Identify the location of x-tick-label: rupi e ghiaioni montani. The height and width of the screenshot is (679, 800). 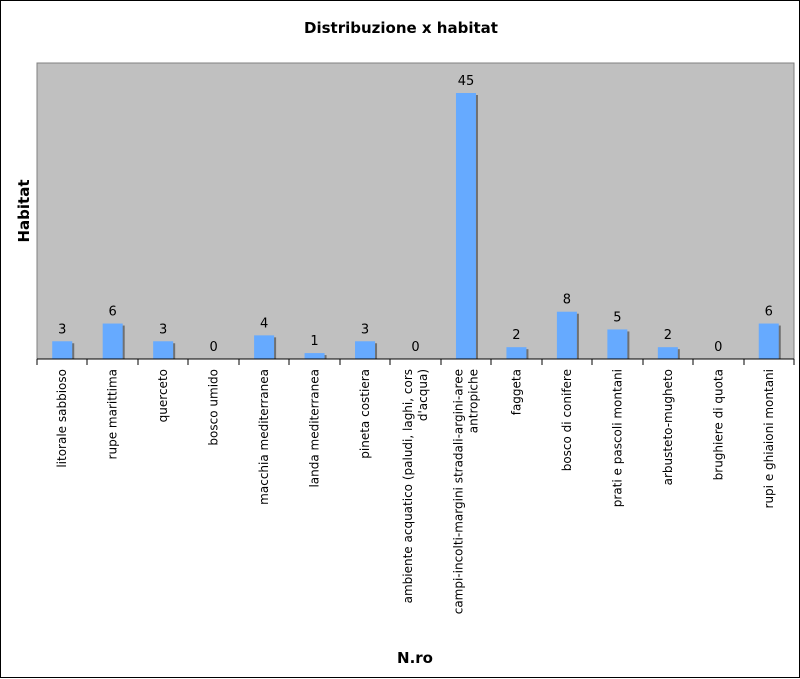
(769, 438).